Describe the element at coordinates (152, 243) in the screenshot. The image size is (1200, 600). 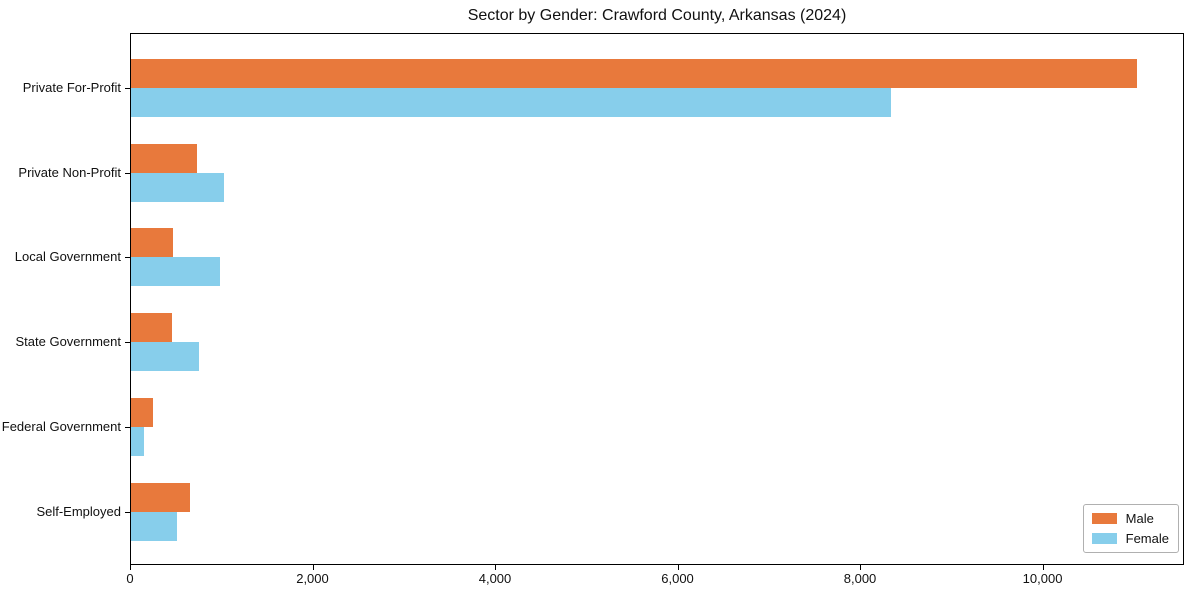
I see `bar-male-local-government` at that location.